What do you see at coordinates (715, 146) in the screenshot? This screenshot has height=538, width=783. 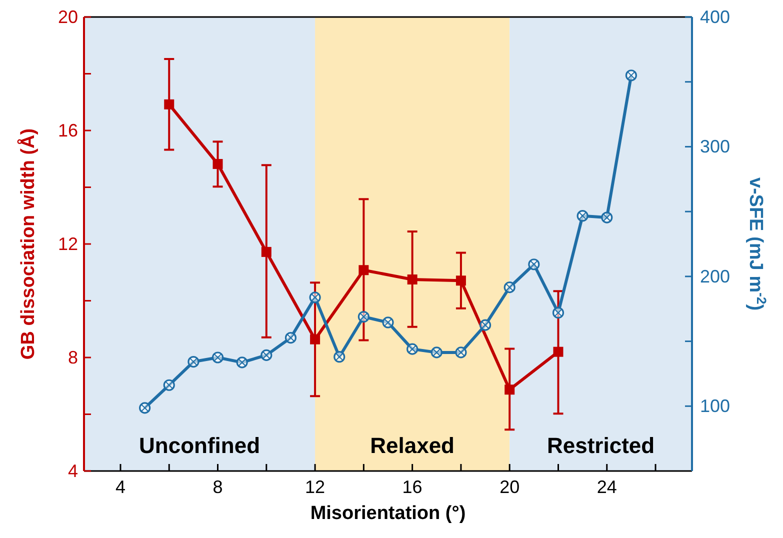 I see `y2-tick-label: 300` at bounding box center [715, 146].